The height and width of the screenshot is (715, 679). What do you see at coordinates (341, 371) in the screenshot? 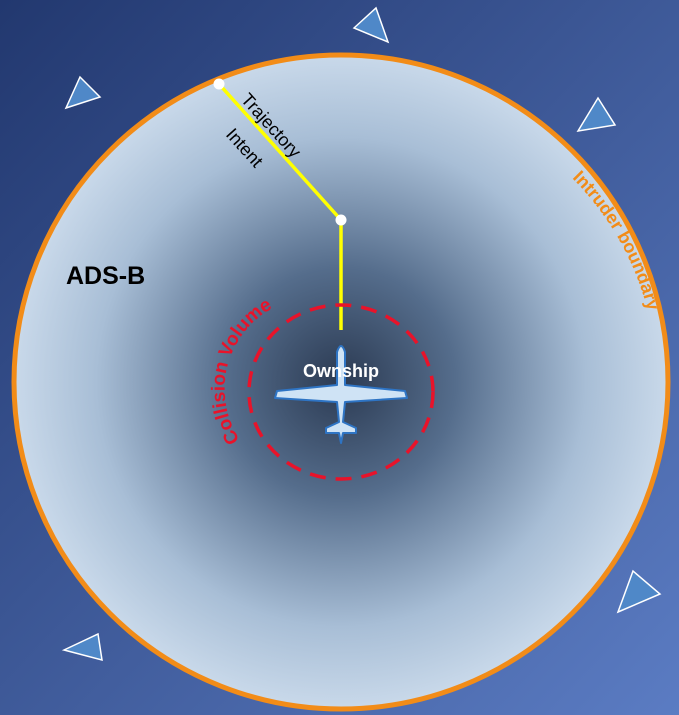
I see `ownship-label: Ownship` at bounding box center [341, 371].